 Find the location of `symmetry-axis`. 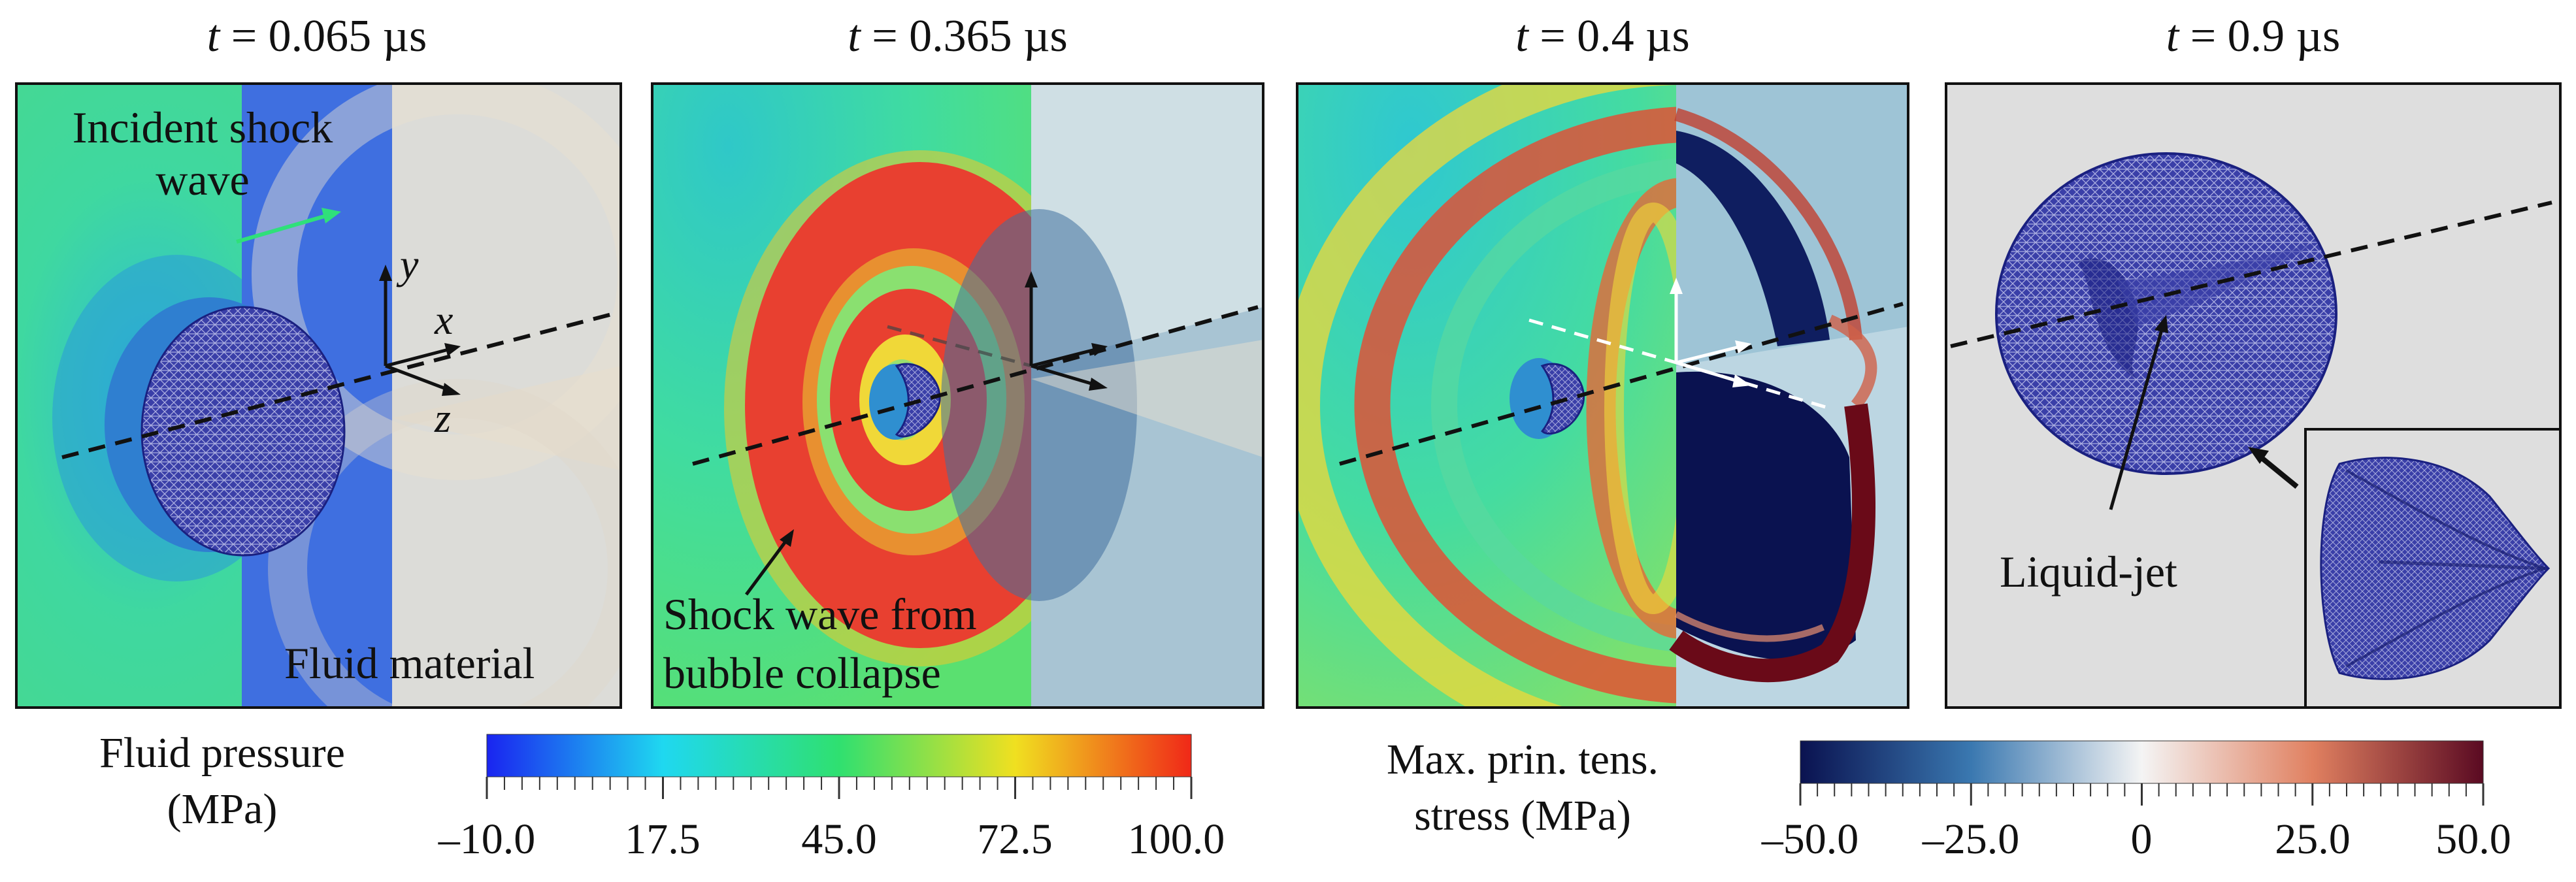

symmetry-axis is located at coordinates (338, 385).